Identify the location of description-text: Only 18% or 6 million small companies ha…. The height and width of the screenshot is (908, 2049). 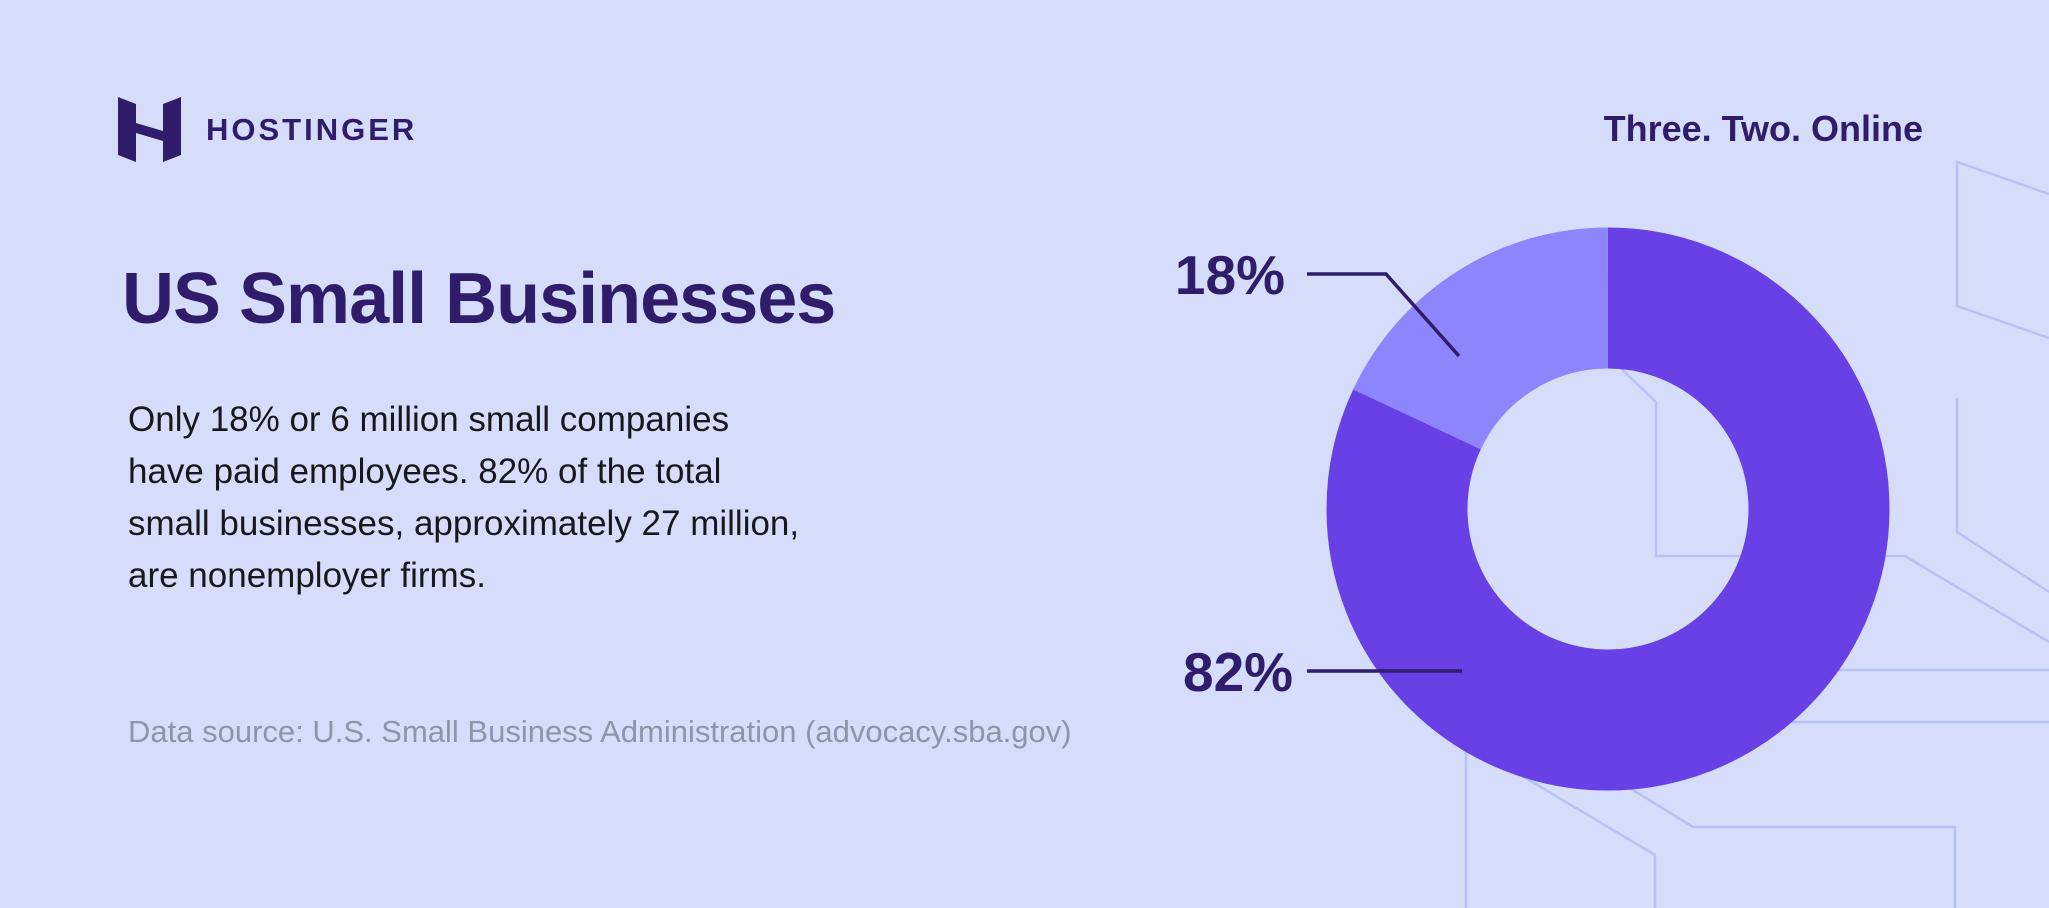
(464, 497).